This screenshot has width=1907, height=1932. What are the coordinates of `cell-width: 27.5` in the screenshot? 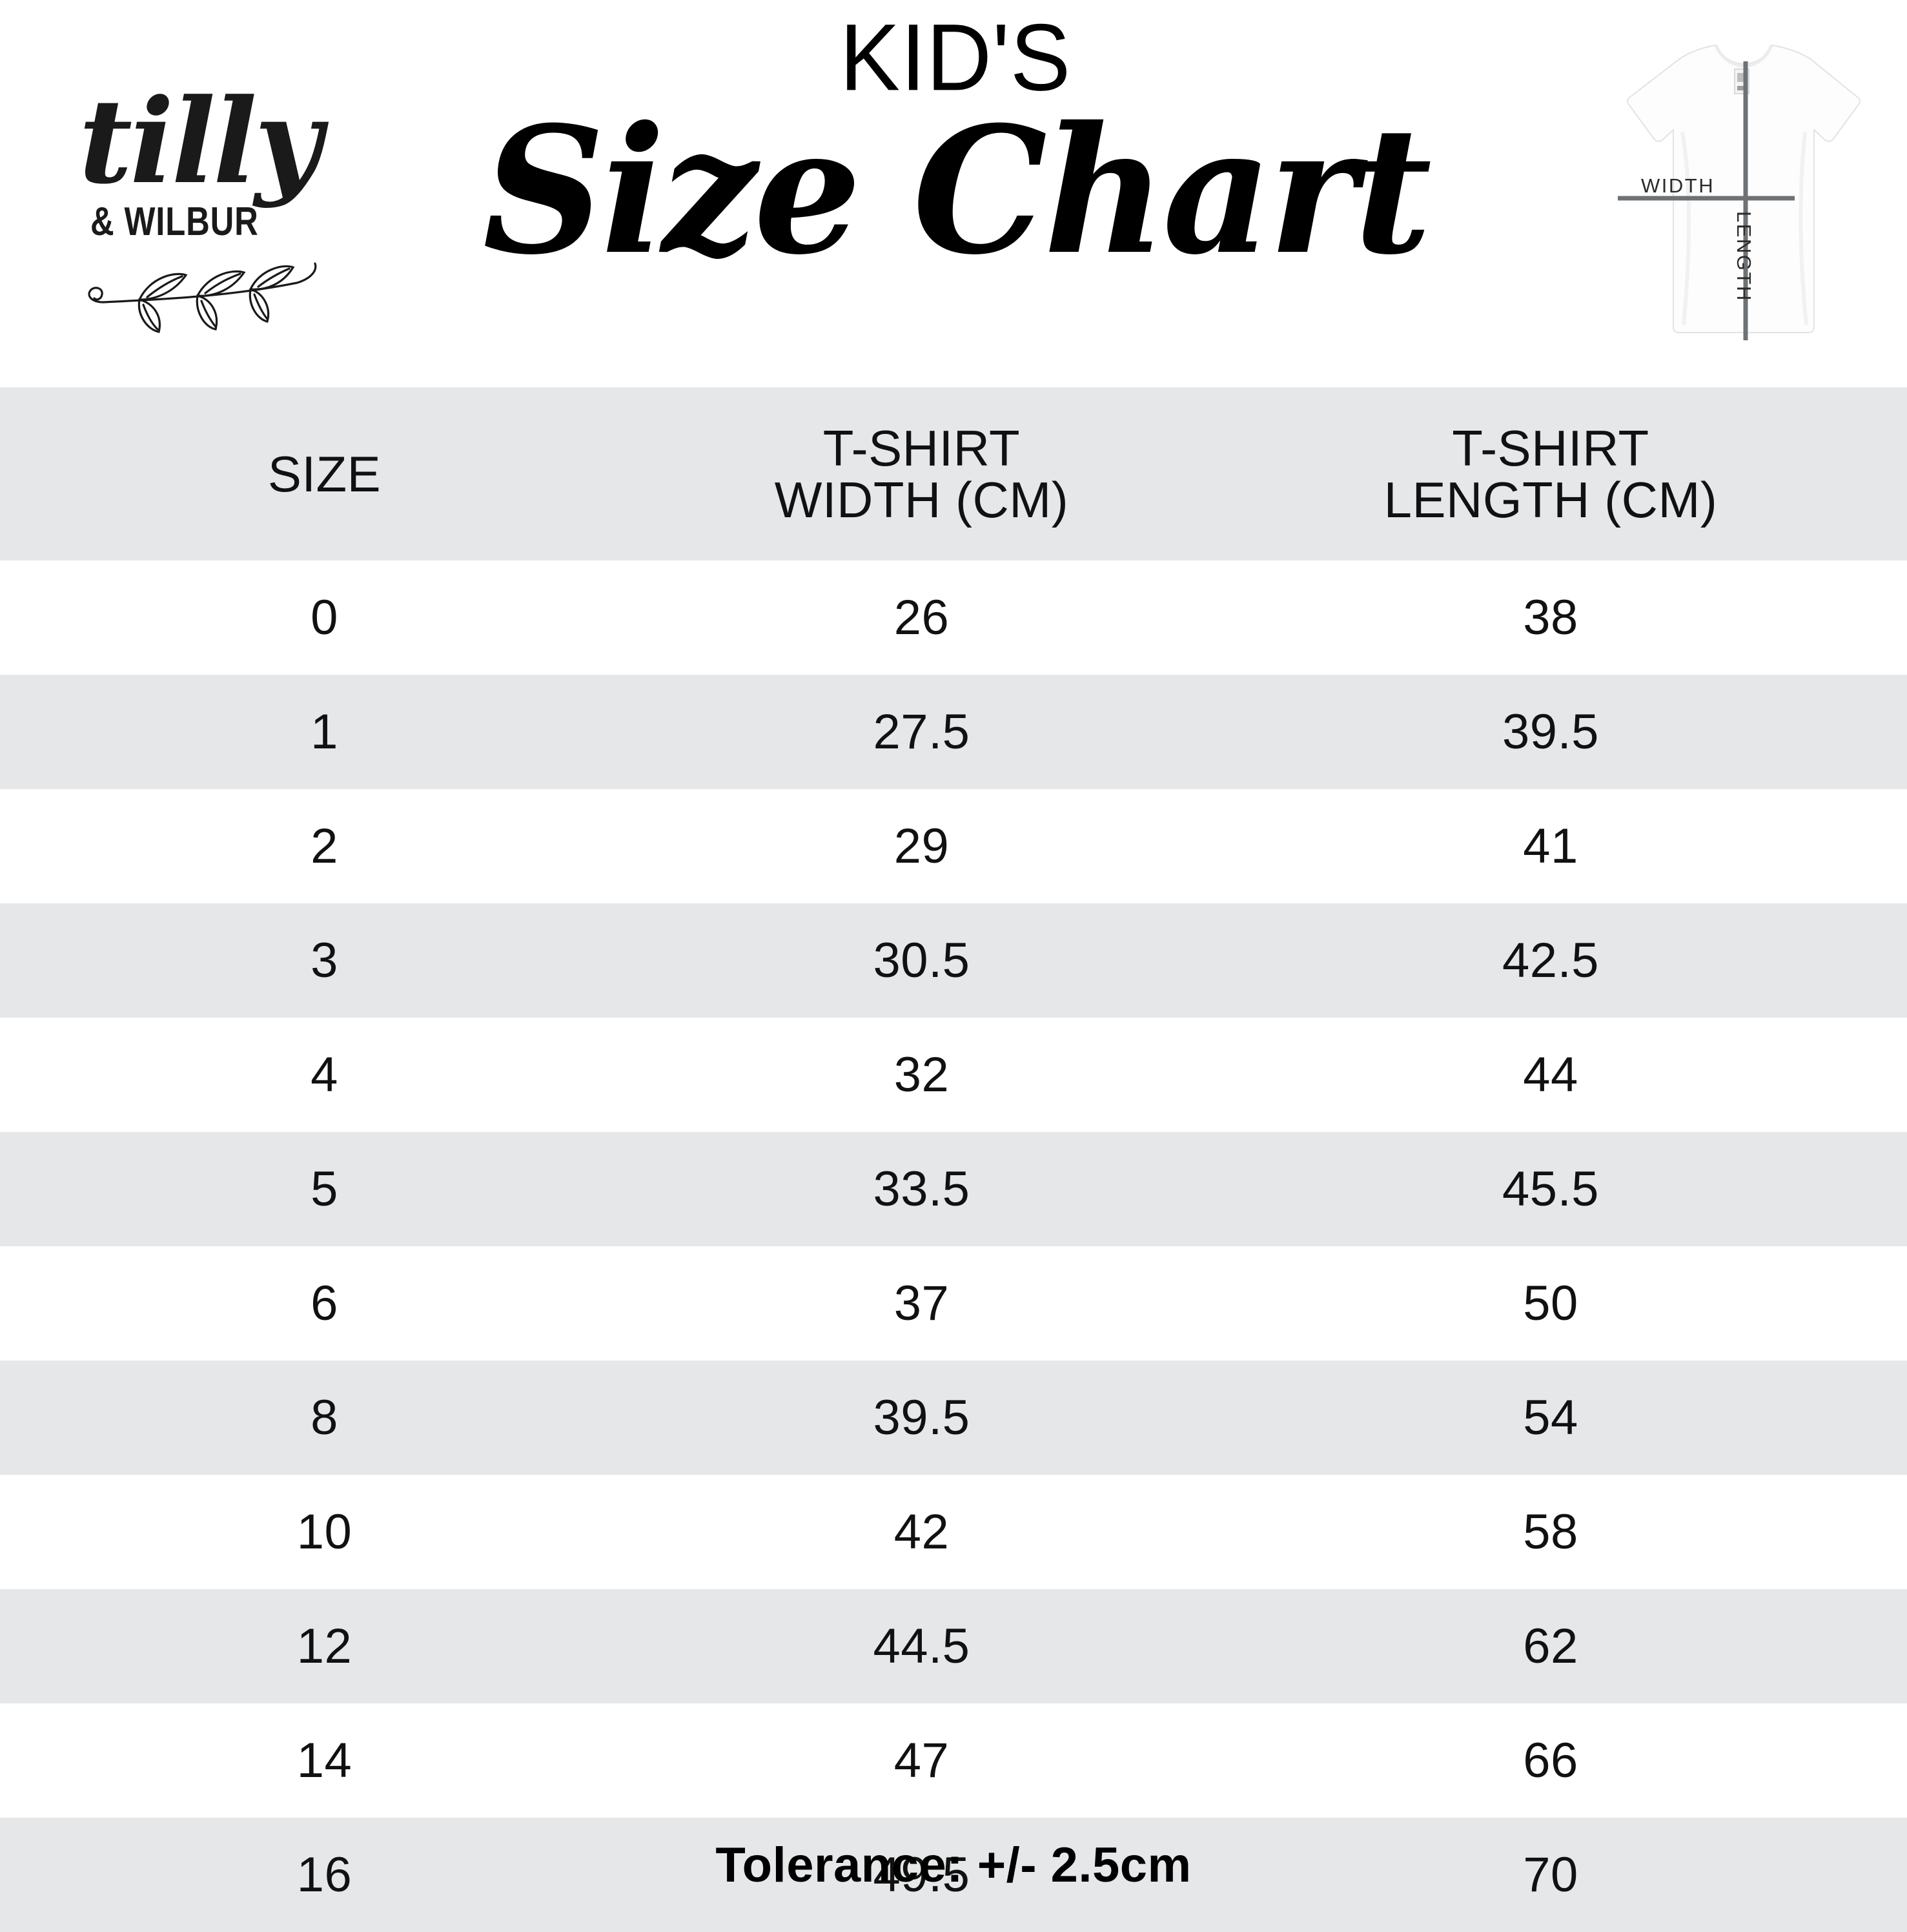 It's located at (921, 732).